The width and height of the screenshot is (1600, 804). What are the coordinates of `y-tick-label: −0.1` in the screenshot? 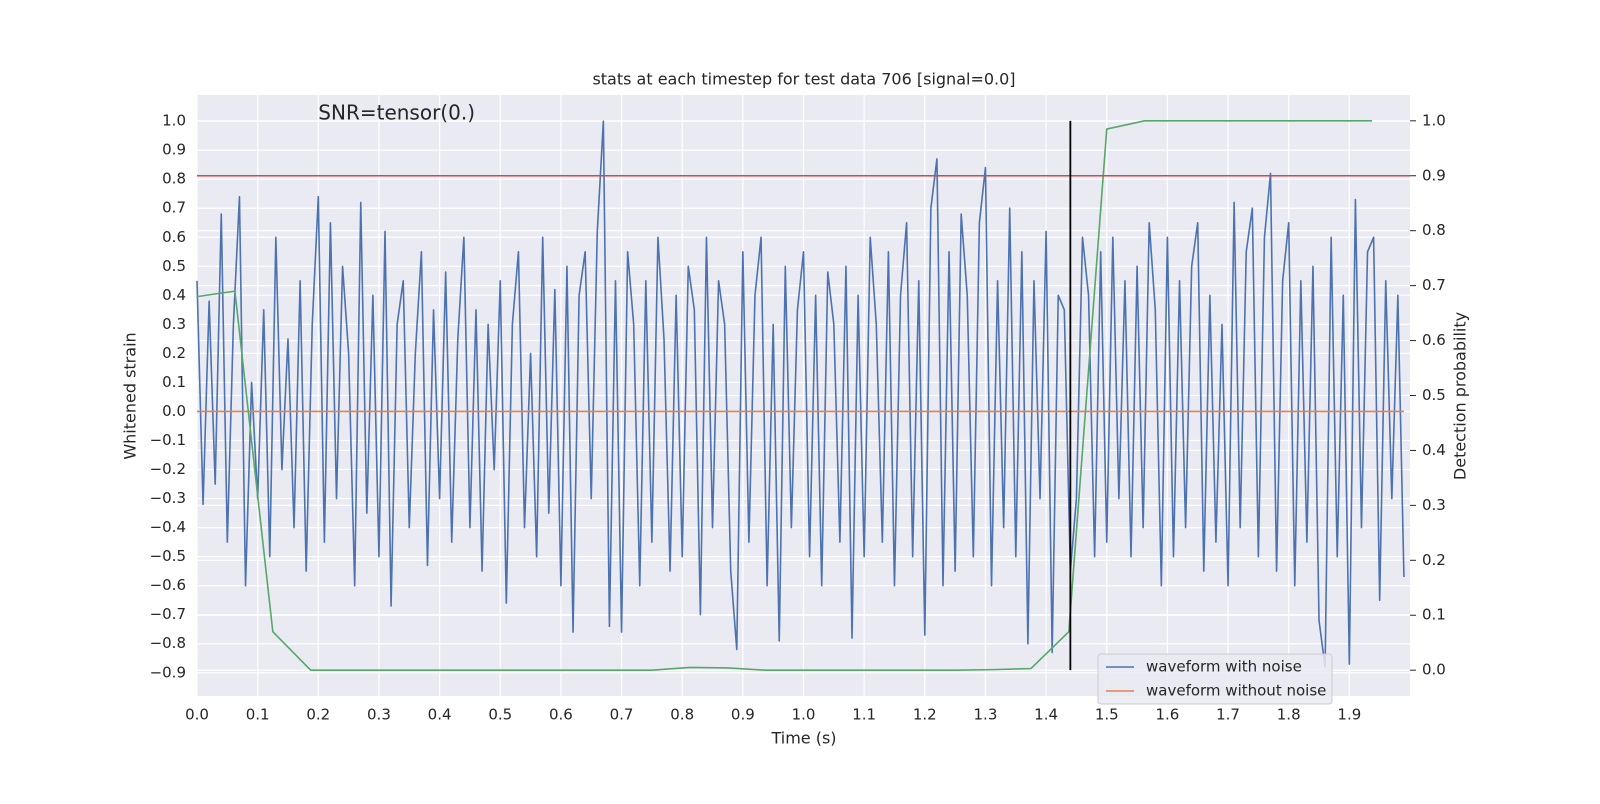 It's located at (168, 440).